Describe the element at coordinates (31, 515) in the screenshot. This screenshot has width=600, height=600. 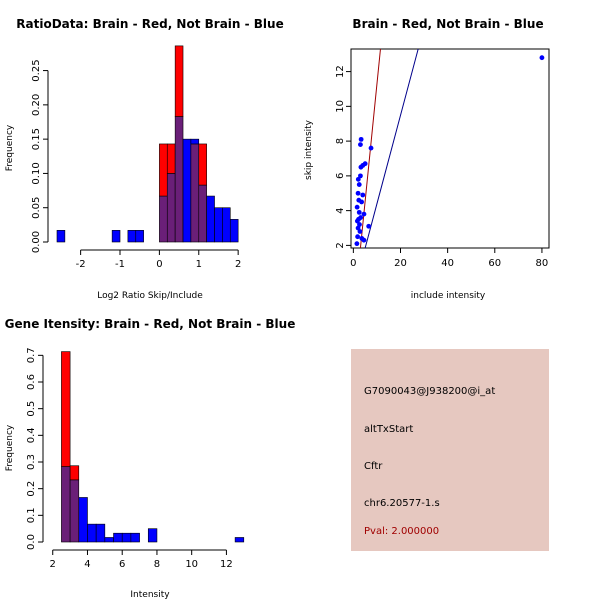
I see `histogram-2-y-tick-label: 0.1` at that location.